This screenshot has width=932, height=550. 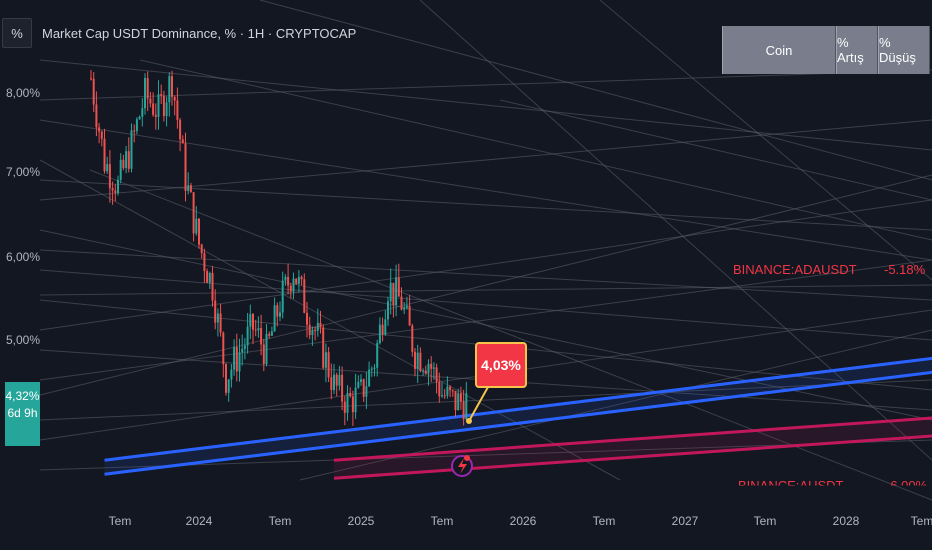 I want to click on table-row-change: -5.18%, so click(x=905, y=269).